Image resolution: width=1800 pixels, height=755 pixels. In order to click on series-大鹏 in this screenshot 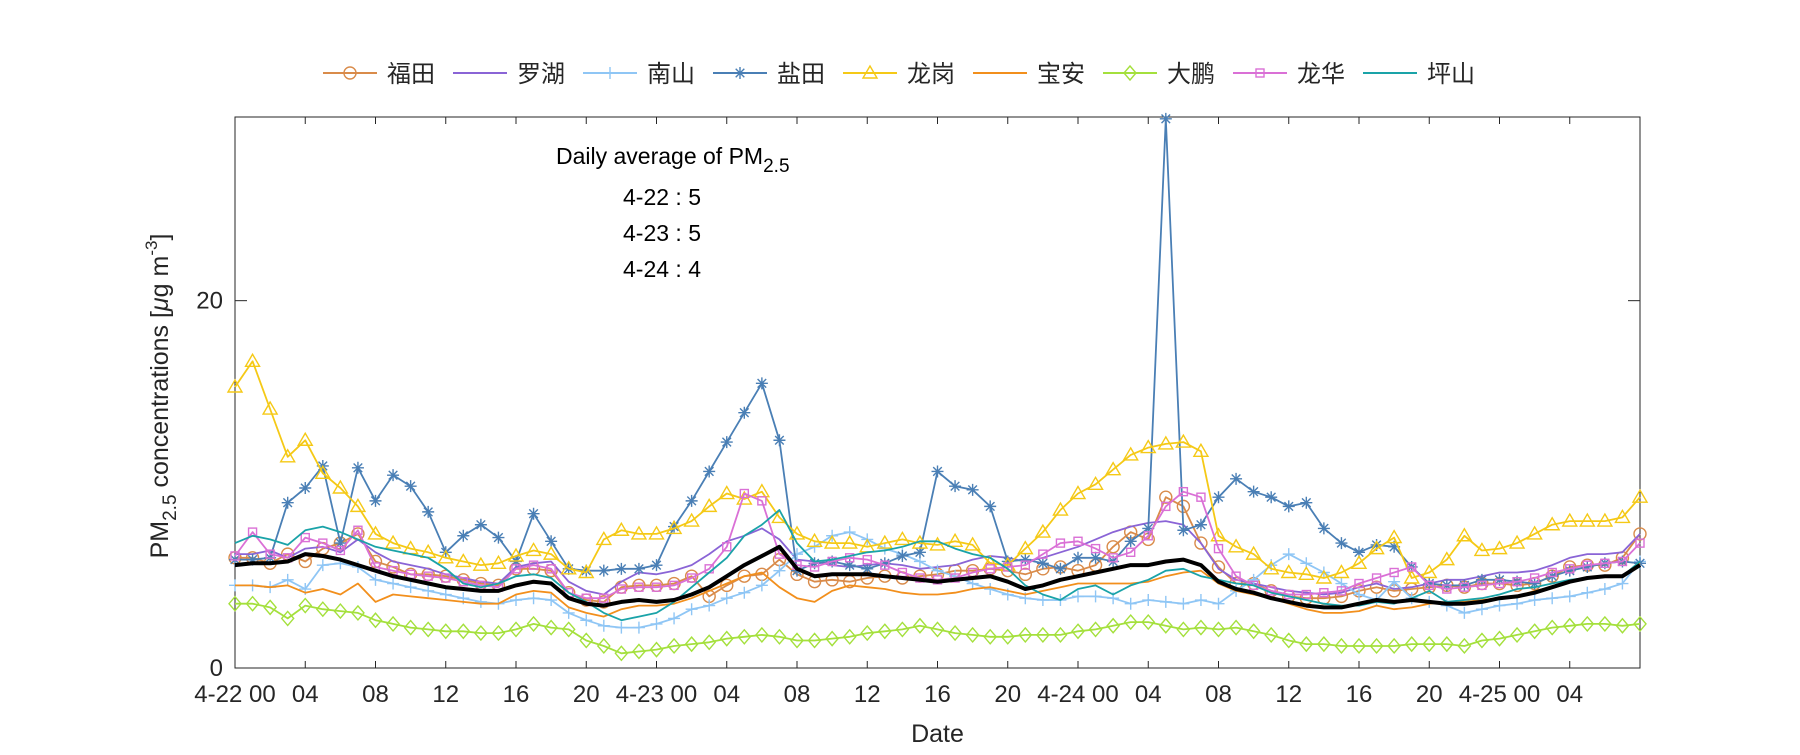, I will do `click(937, 628)`.